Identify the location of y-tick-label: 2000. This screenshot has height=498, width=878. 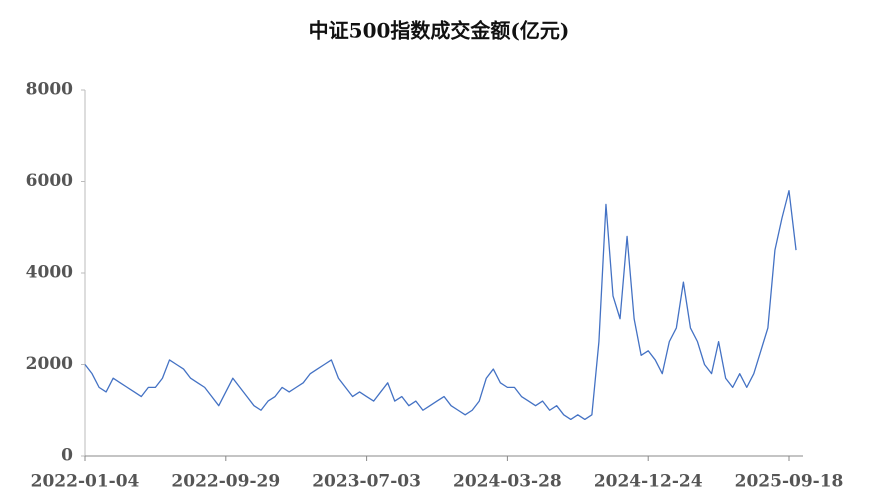
(49, 364).